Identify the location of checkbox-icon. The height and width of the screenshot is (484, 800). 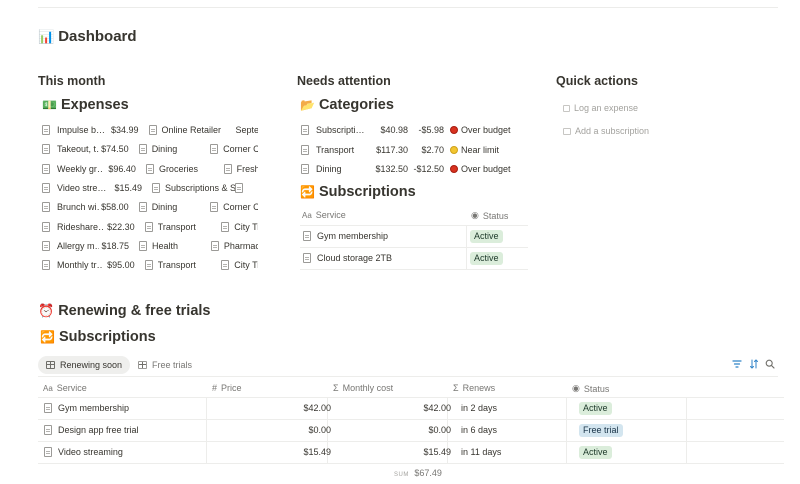
(566, 108).